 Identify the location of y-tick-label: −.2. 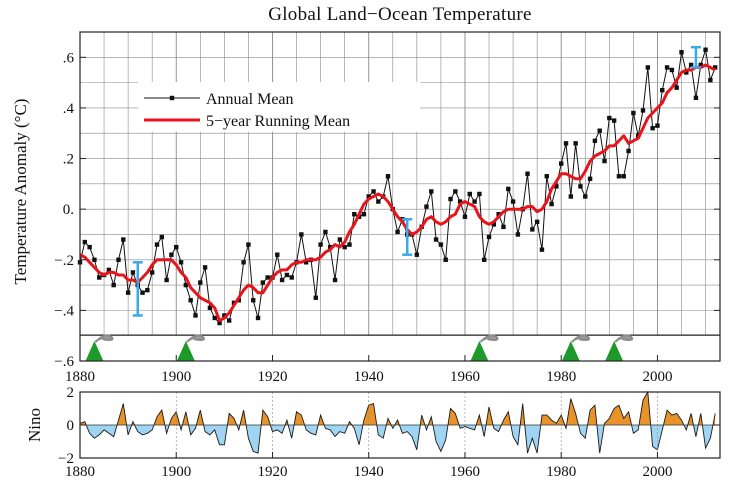
(64, 261).